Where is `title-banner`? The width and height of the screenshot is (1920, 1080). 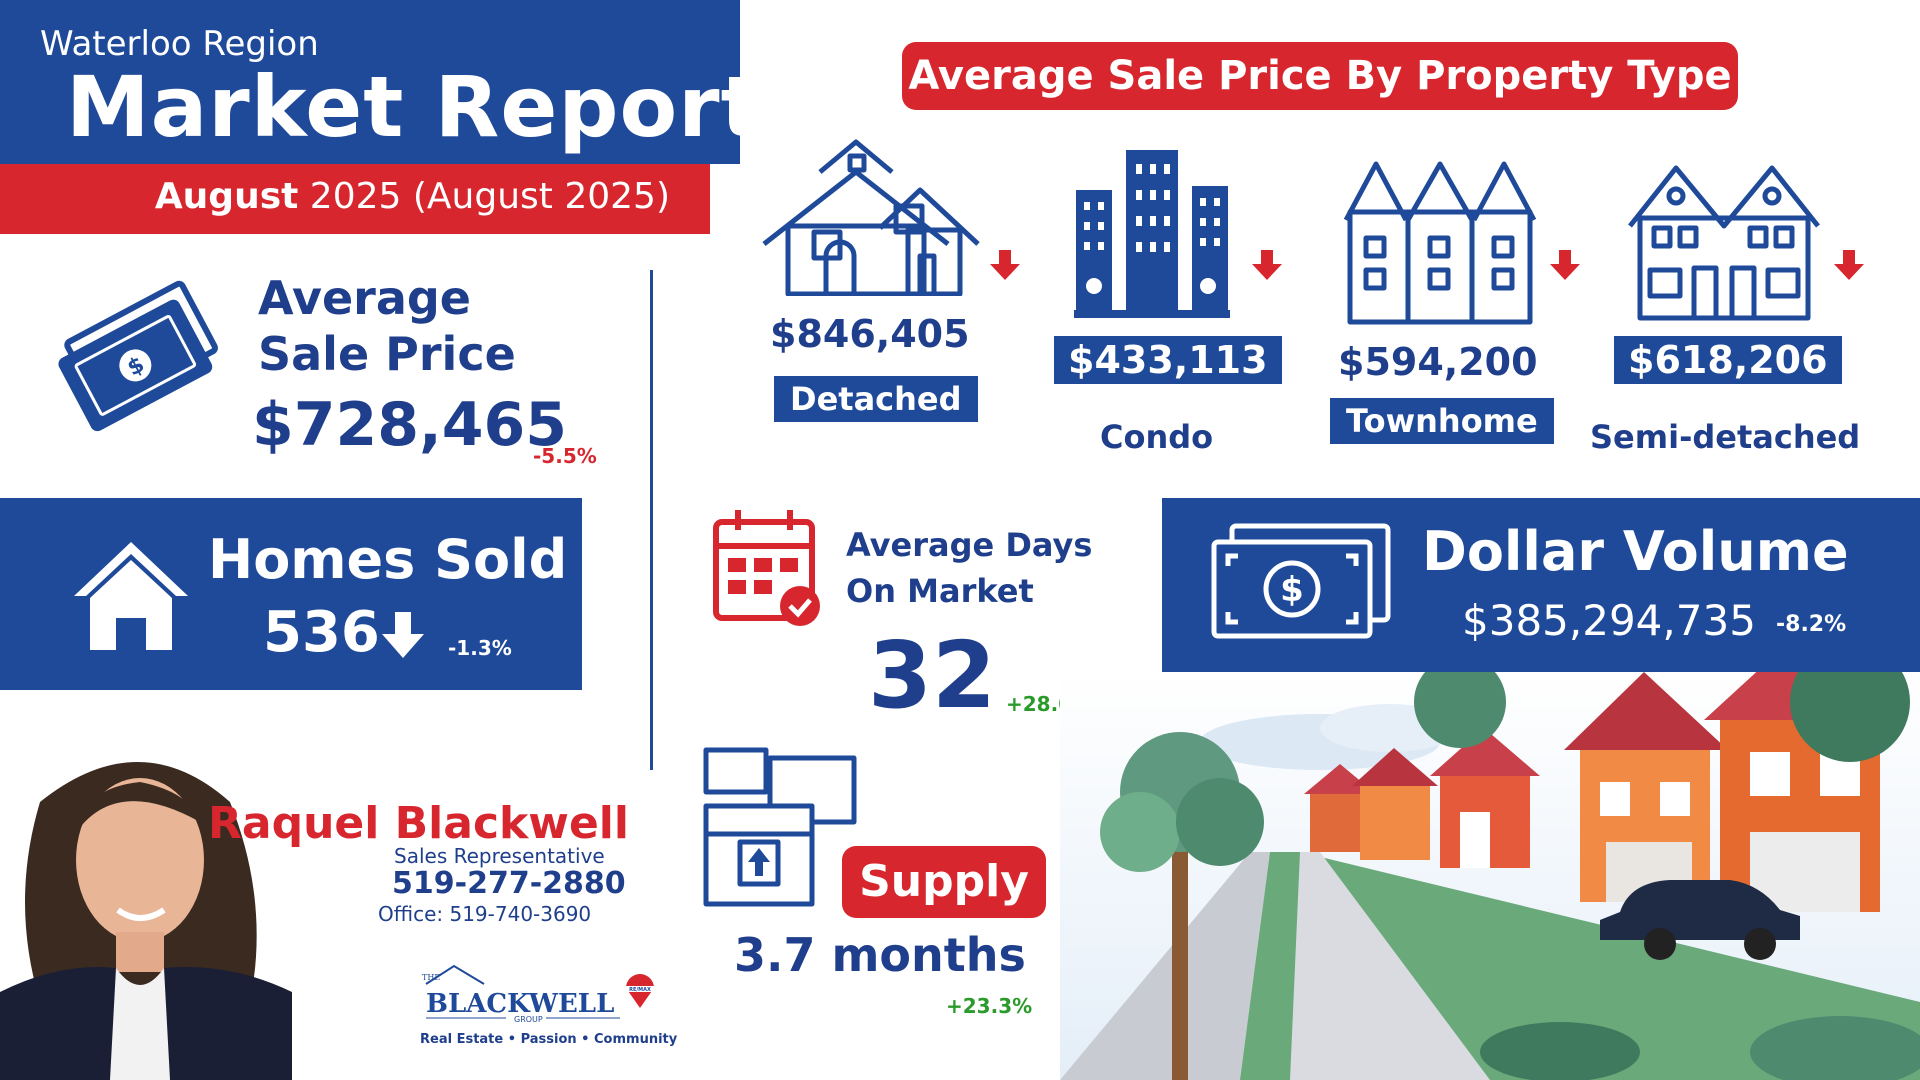 title-banner is located at coordinates (370, 82).